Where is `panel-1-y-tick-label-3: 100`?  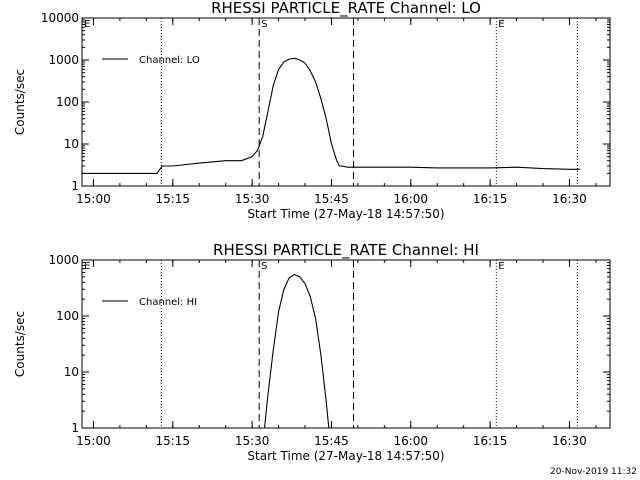 panel-1-y-tick-label-3: 100 is located at coordinates (67, 102).